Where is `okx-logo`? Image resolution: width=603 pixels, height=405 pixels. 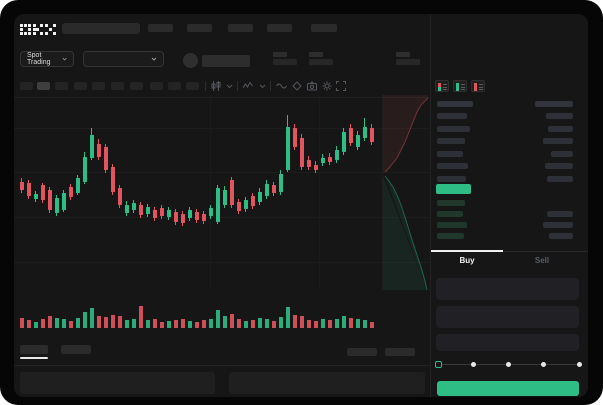
okx-logo is located at coordinates (38, 29).